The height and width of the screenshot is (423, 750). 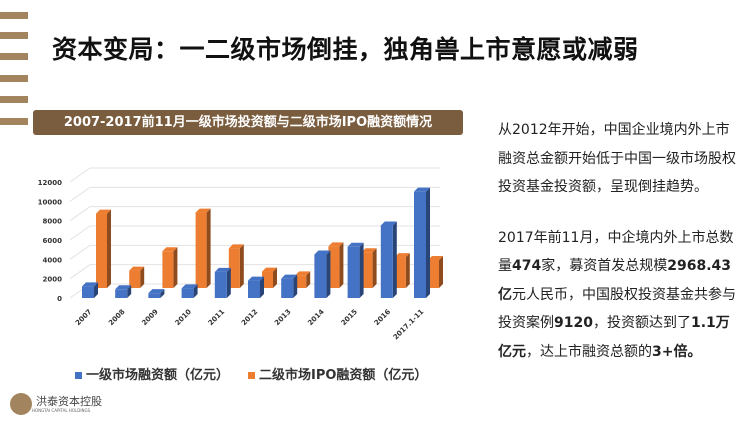 I want to click on company-logo: 洪泰资本控股 HONGTAI CAPITAL HOLDINGS, so click(x=56, y=404).